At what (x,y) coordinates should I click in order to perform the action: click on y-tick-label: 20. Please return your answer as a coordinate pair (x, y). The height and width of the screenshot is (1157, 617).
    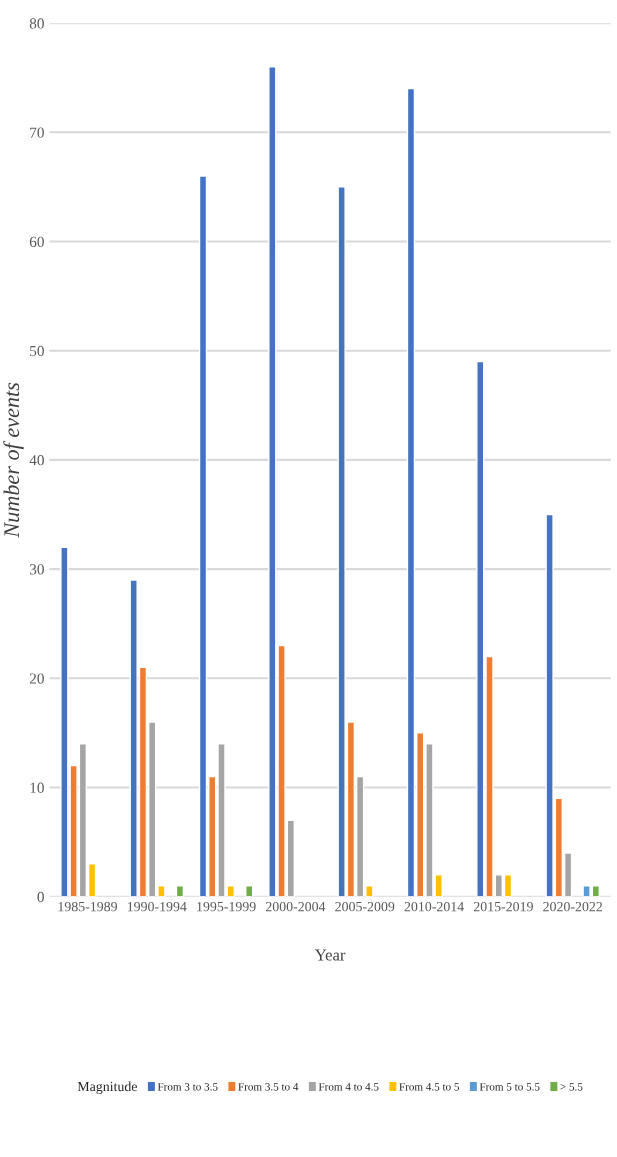
    Looking at the image, I should click on (36, 678).